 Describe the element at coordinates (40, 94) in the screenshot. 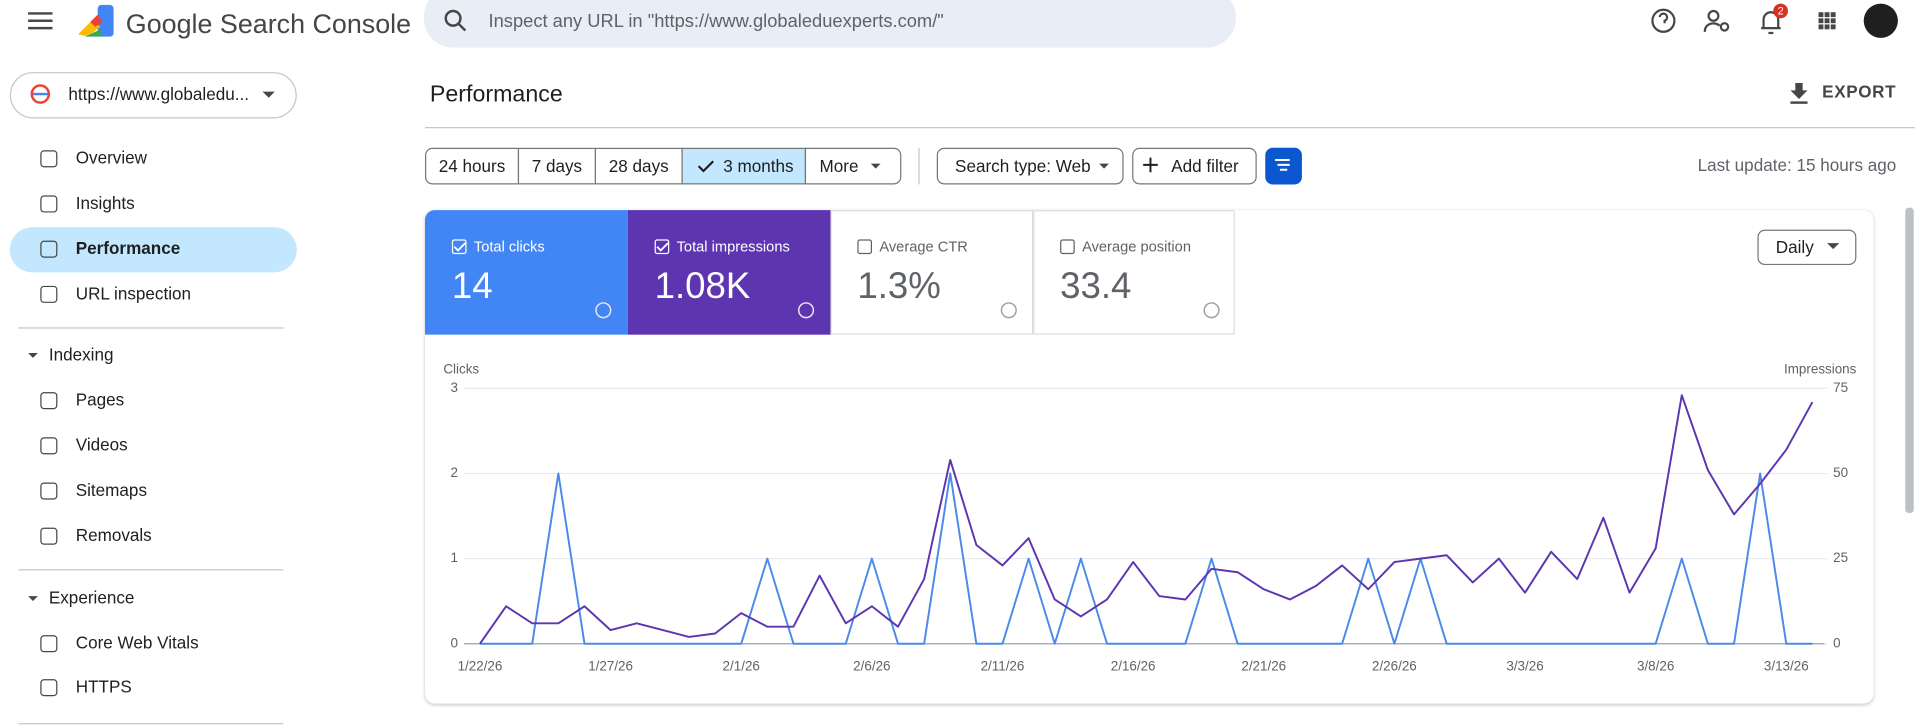

I see `favicon` at that location.